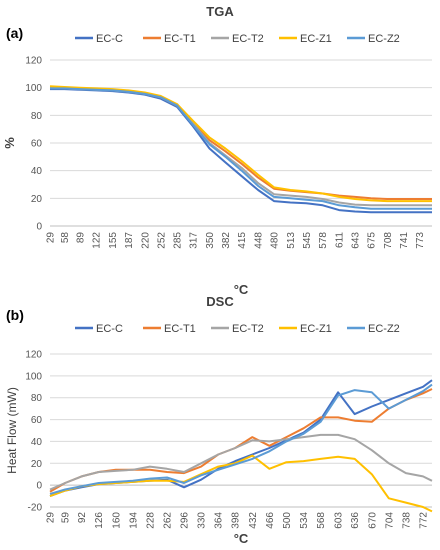 The height and width of the screenshot is (550, 440). What do you see at coordinates (248, 39) in the screenshot?
I see `chart0-legend-label: EC-T2` at bounding box center [248, 39].